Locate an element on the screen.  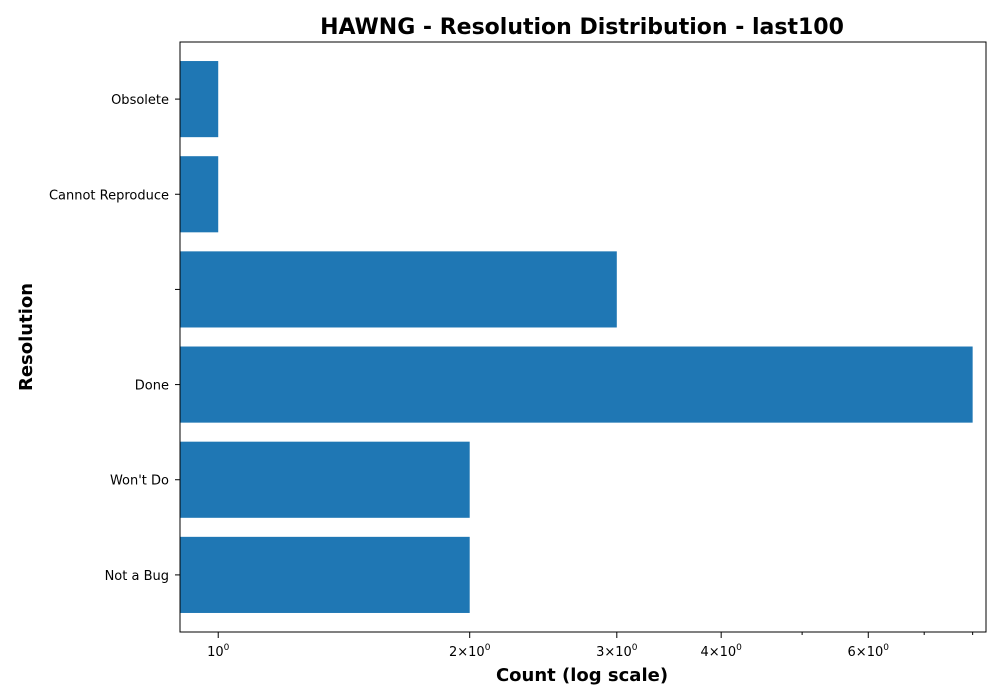
x-tick-label: 2×100 is located at coordinates (470, 651).